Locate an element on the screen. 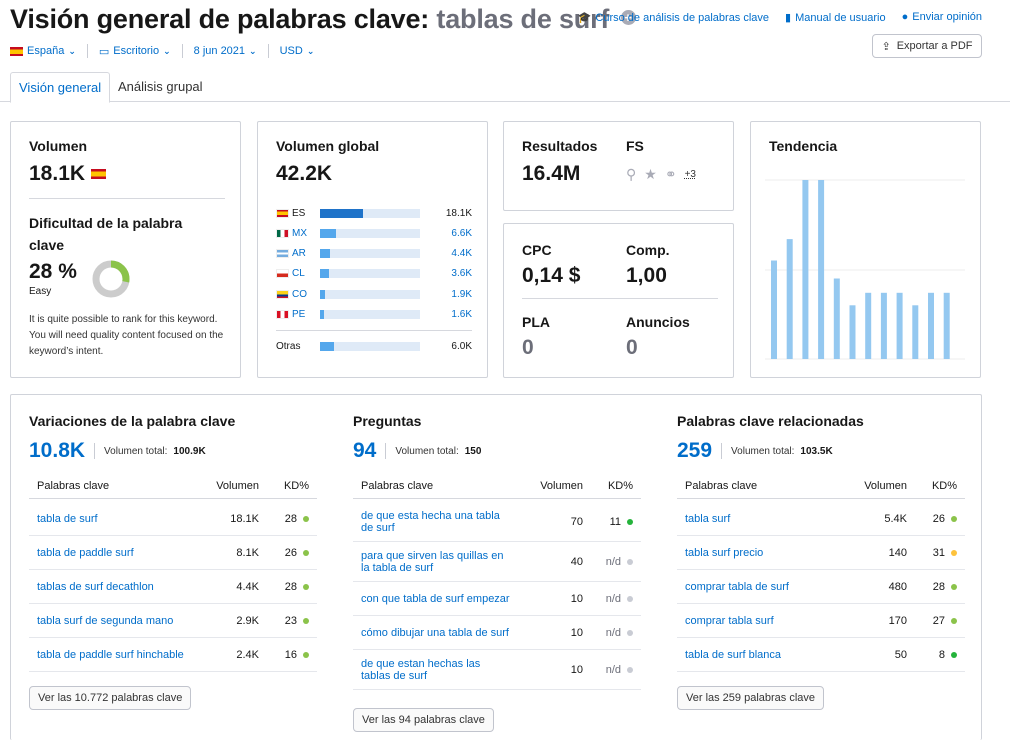 Image resolution: width=1010 pixels, height=740 pixels. questions-count: 94 is located at coordinates (365, 450).